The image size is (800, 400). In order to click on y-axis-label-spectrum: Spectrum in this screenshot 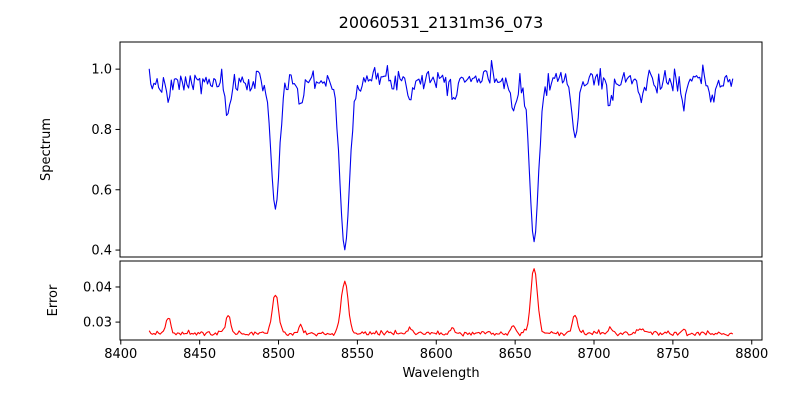, I will do `click(46, 149)`.